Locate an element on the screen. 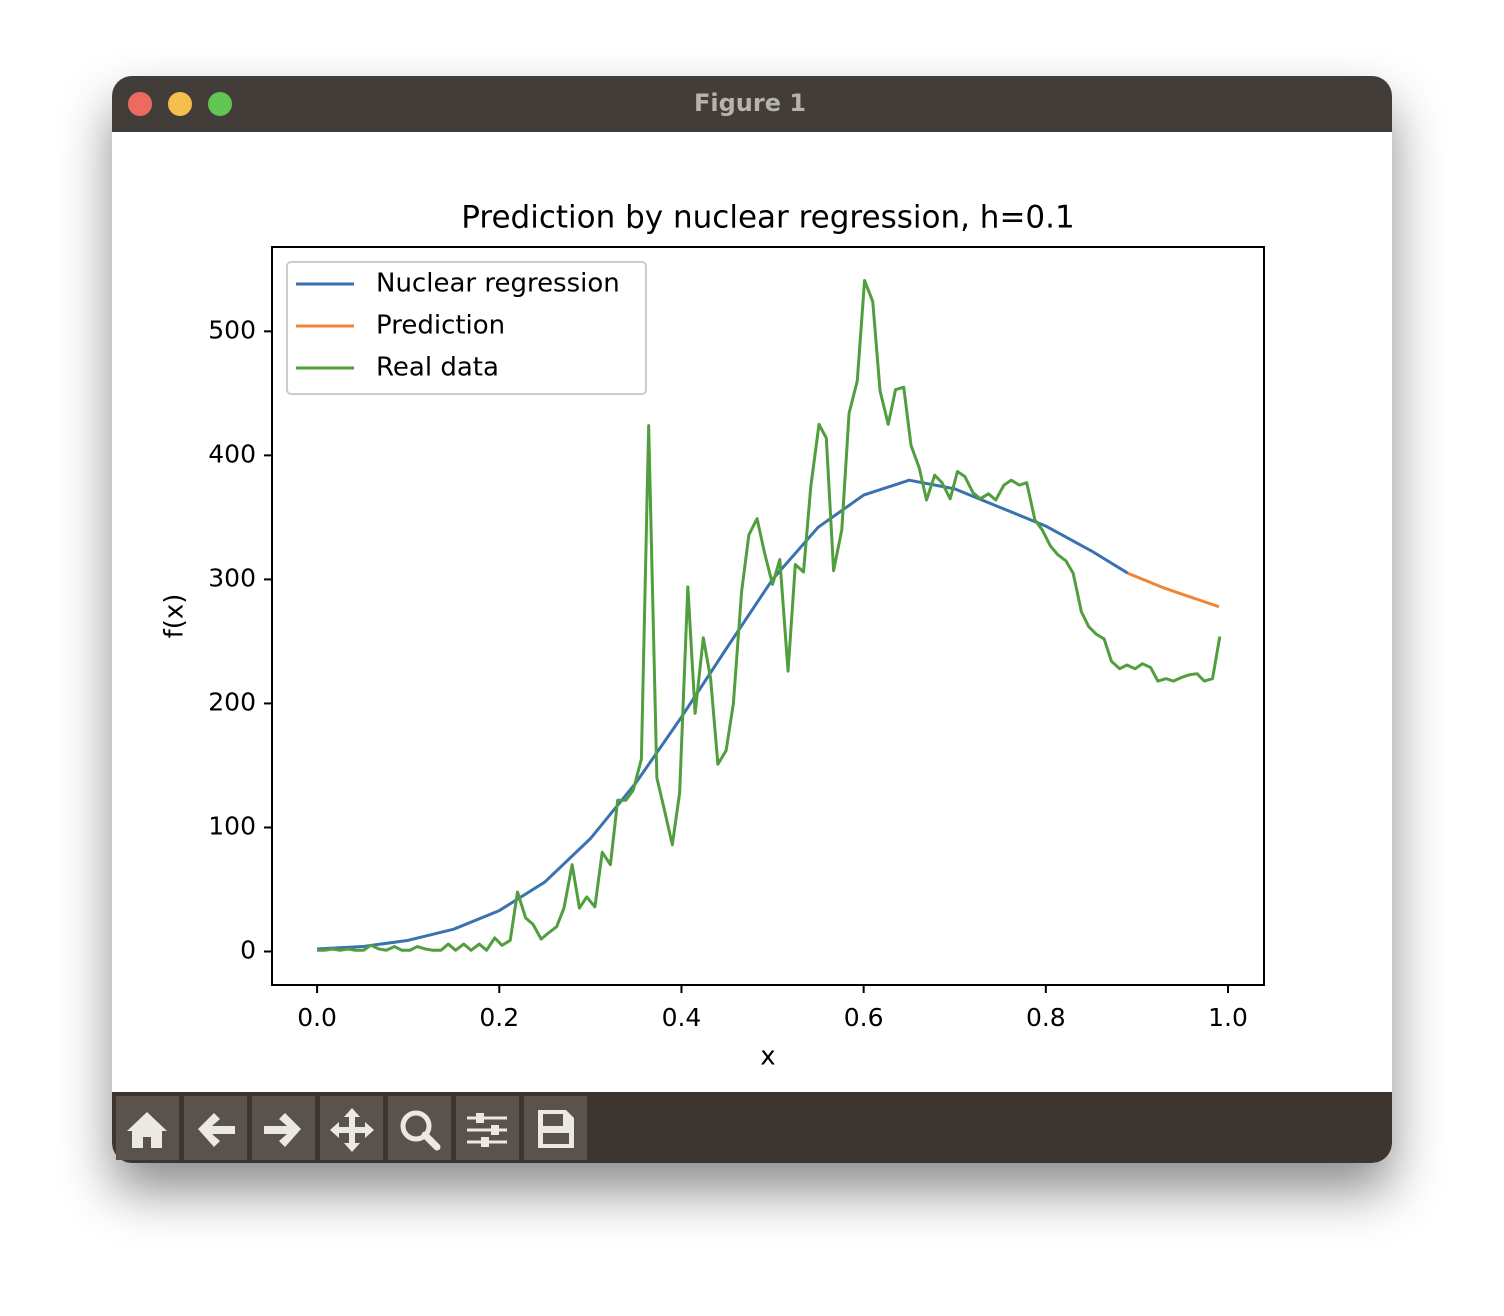 The width and height of the screenshot is (1504, 1316). zoom-icon is located at coordinates (416, 1126).